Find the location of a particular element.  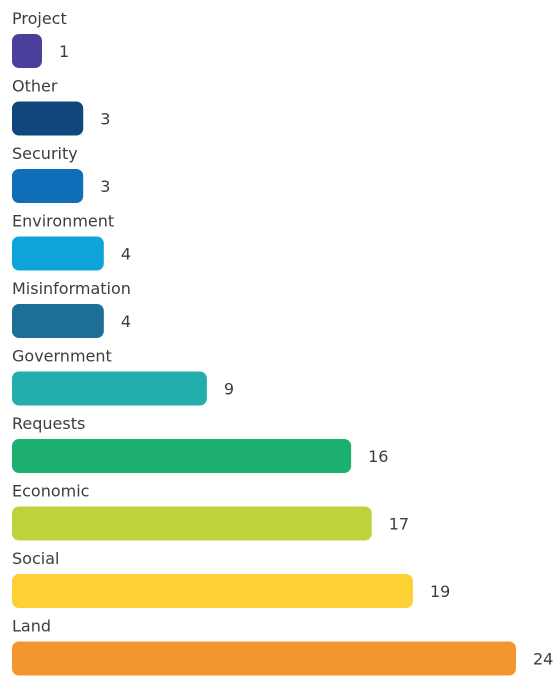

bar-row-economic: Economic 17 is located at coordinates (210, 511).